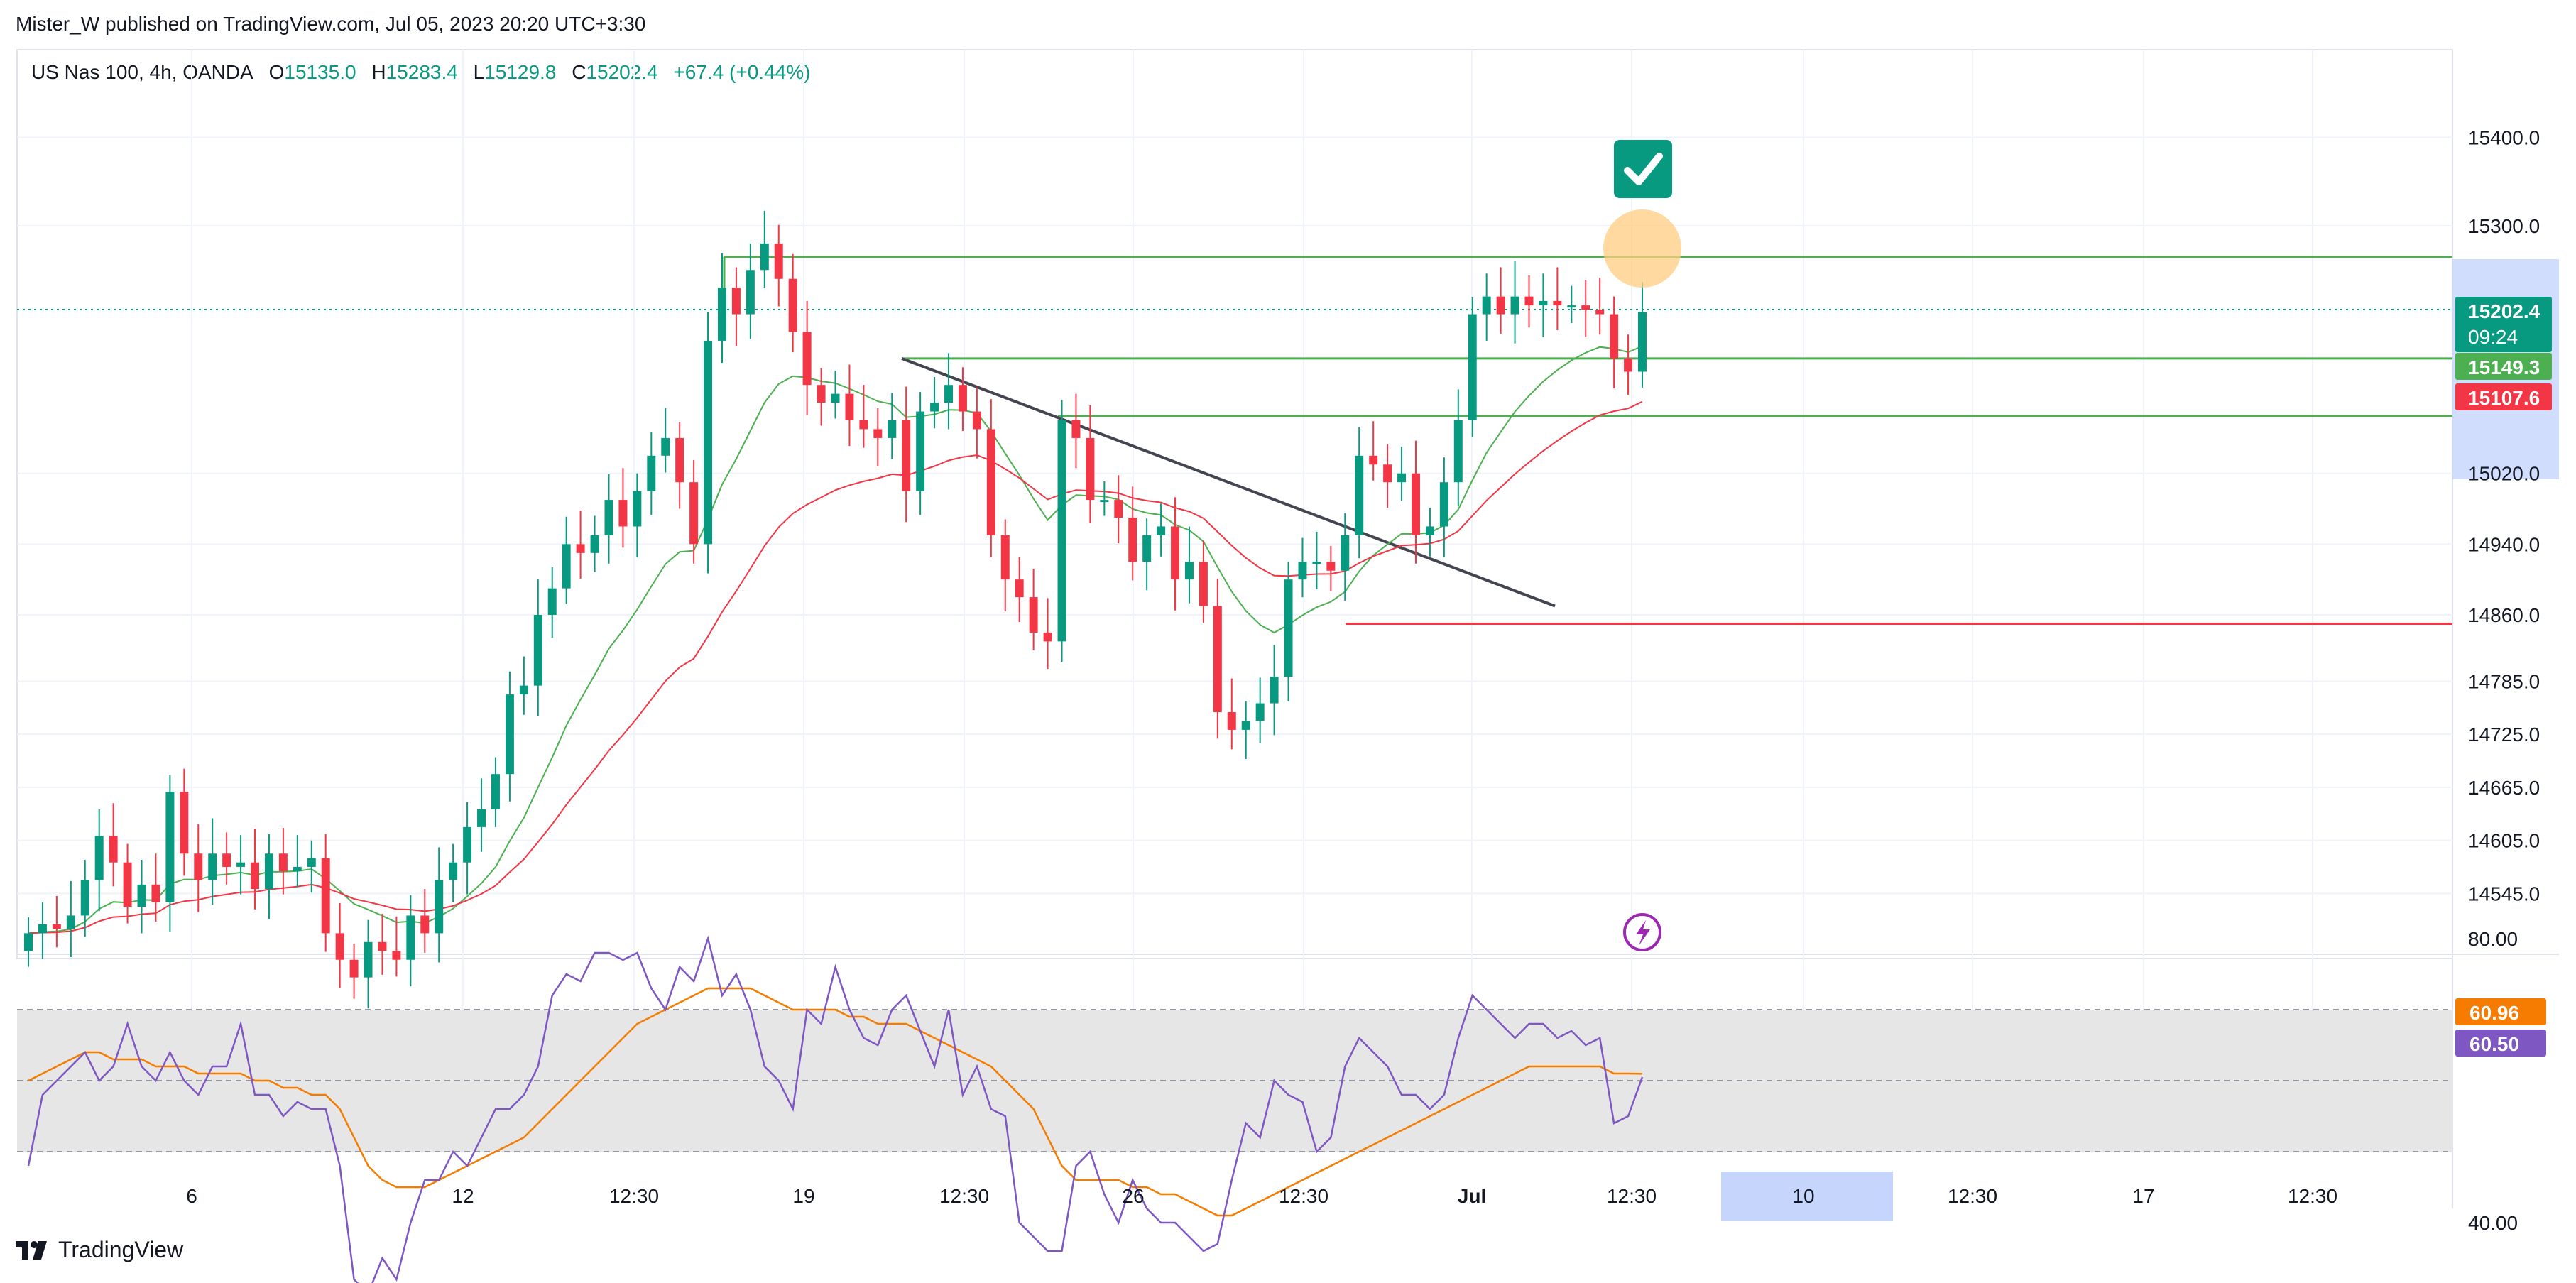 The image size is (2576, 1283). I want to click on price-tick-label: 14860.0, so click(2504, 615).